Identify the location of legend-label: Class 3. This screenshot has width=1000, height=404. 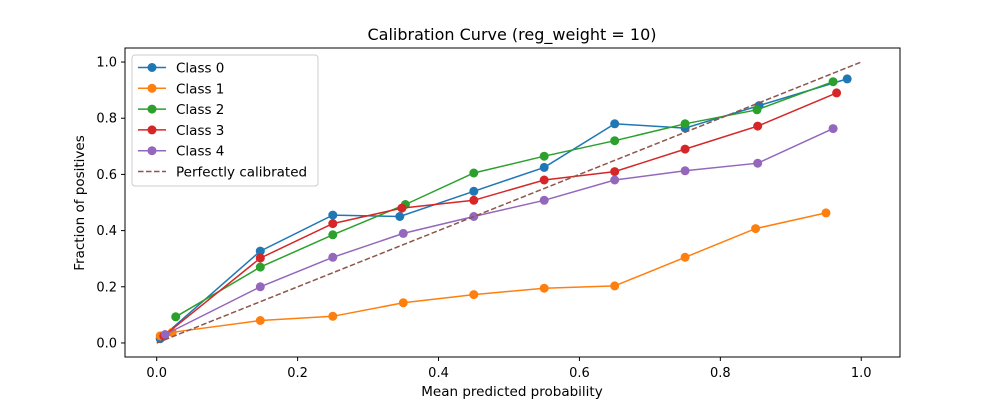
(200, 131).